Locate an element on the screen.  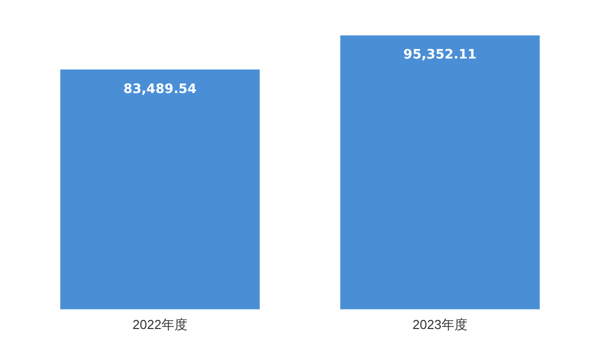
data-label: 83,489.54 is located at coordinates (160, 89).